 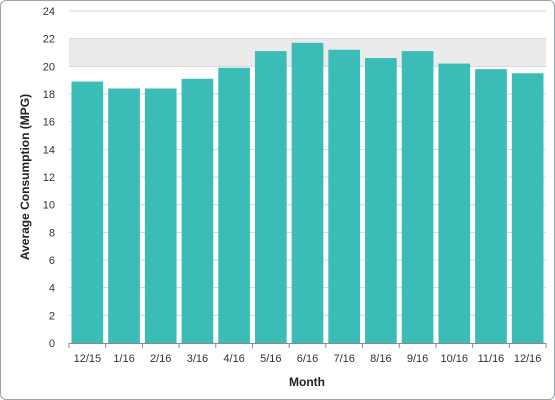 What do you see at coordinates (25, 177) in the screenshot?
I see `y-axis-title: Average Consumption (MPG)` at bounding box center [25, 177].